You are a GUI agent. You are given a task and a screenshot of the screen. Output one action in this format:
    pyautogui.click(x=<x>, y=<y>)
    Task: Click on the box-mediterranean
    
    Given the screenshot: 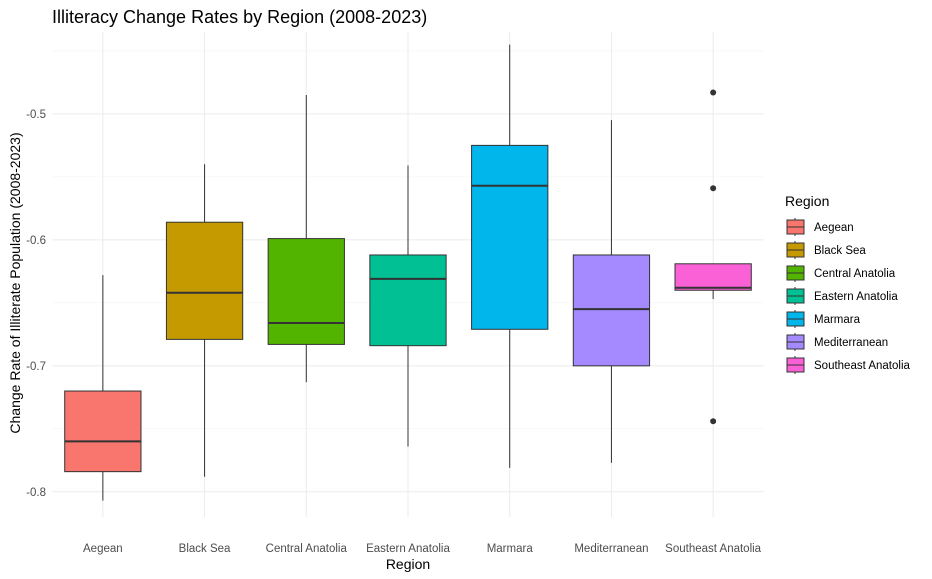 What is the action you would take?
    pyautogui.click(x=611, y=291)
    